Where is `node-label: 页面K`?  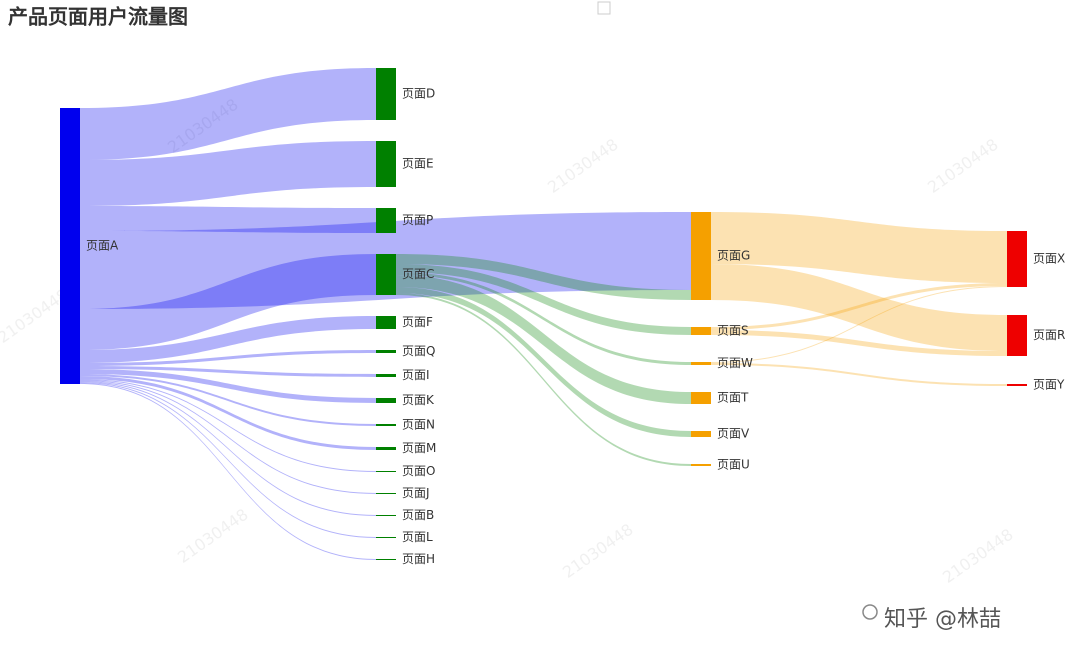 node-label: 页面K is located at coordinates (418, 400).